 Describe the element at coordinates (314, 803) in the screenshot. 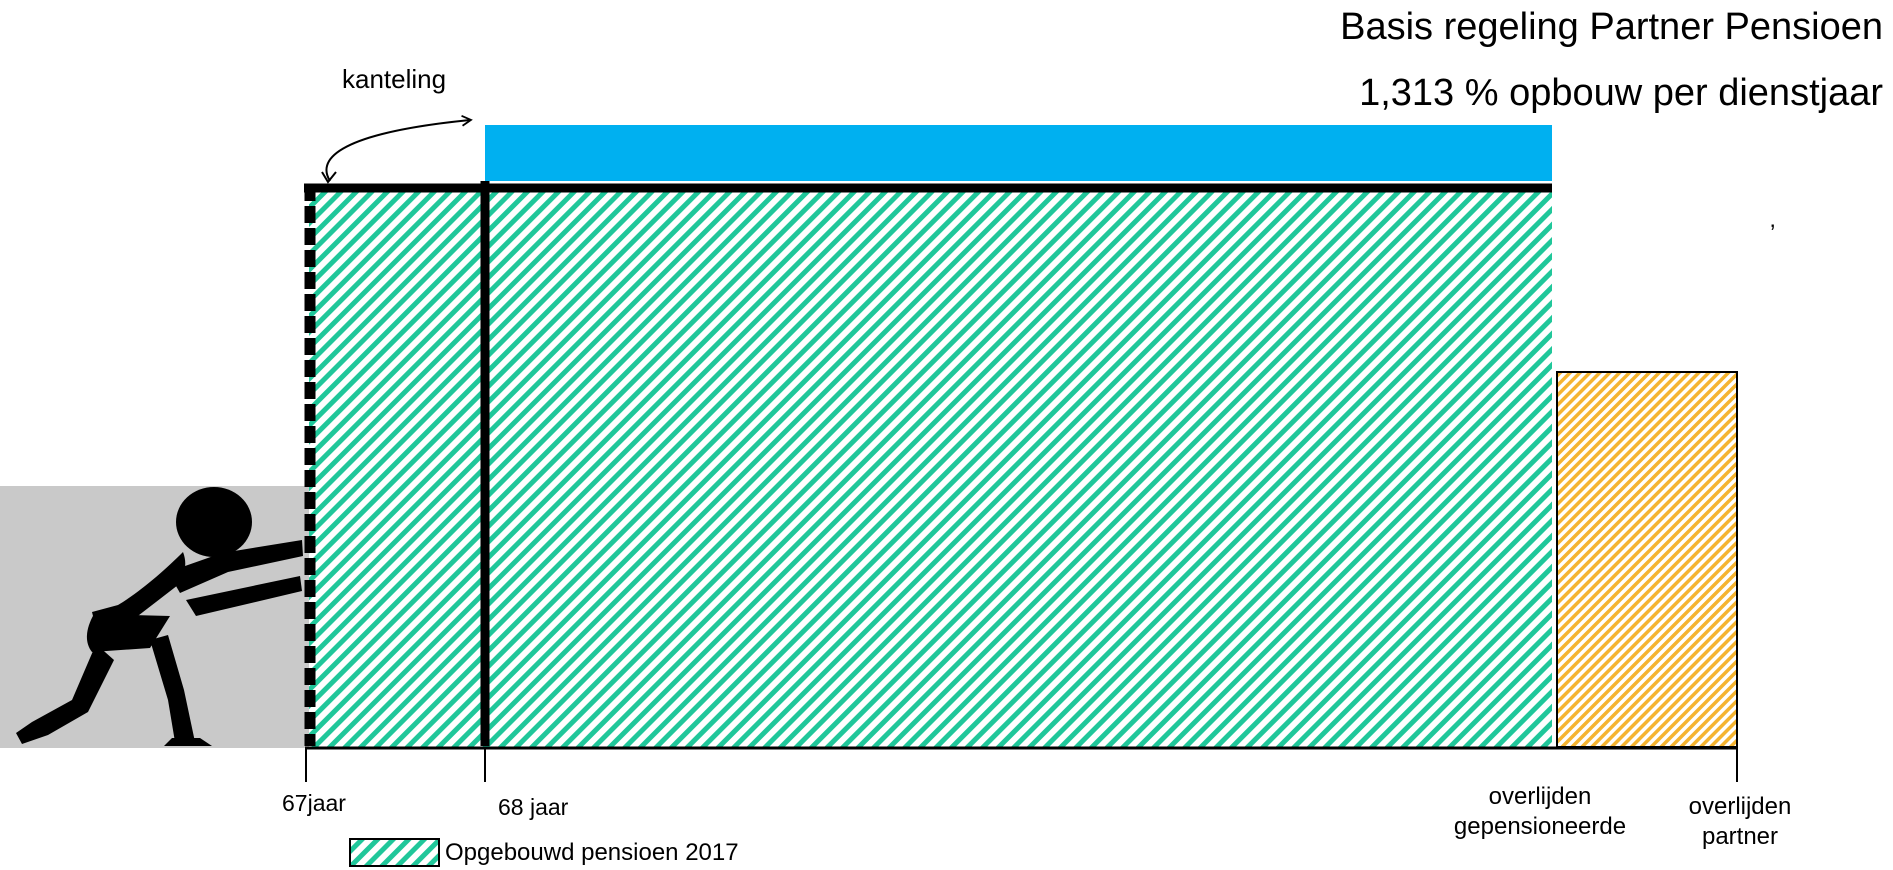

I see `age-67-label: 67jaar` at that location.